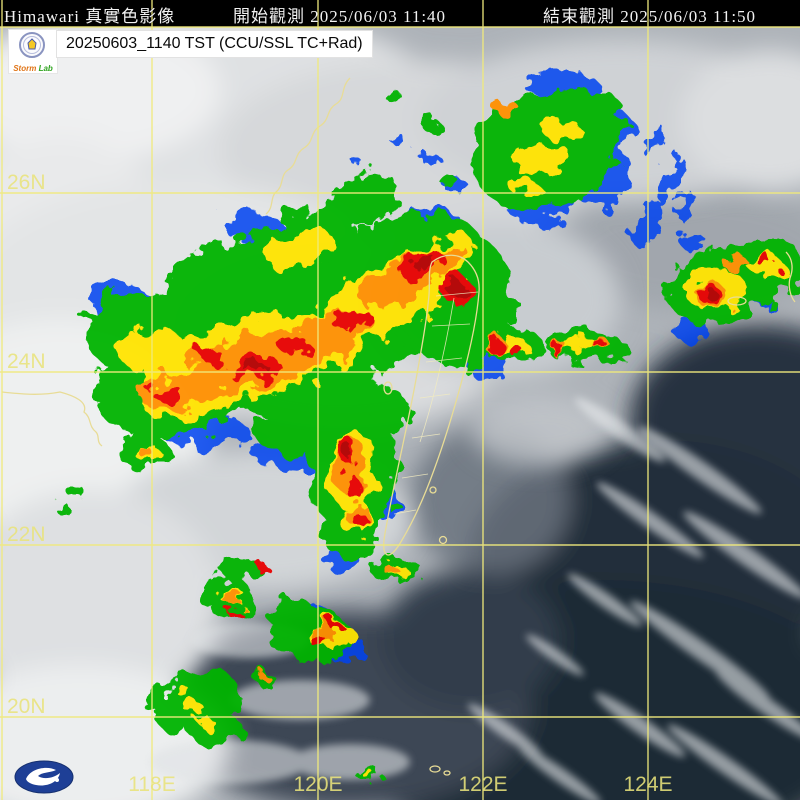 Image resolution: width=800 pixels, height=800 pixels. What do you see at coordinates (214, 44) in the screenshot?
I see `timestamp-annotation: 20250603_1140 TST (CCU/SSL TC+Rad)` at bounding box center [214, 44].